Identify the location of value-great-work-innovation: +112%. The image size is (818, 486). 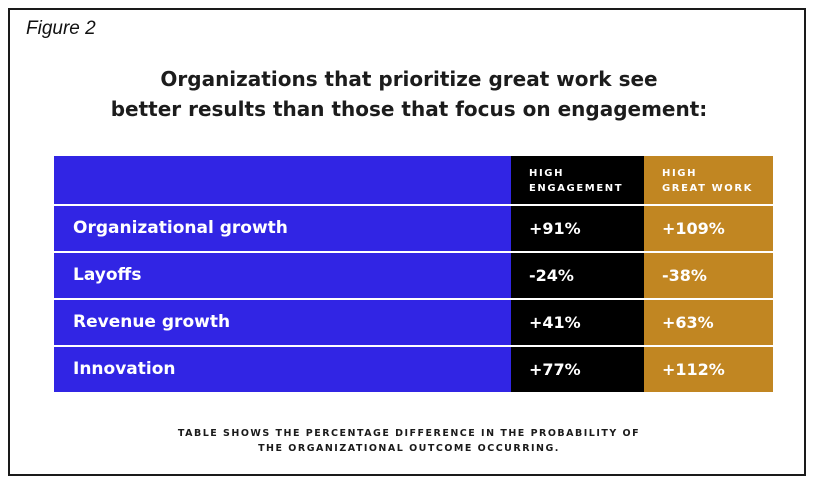
(708, 368).